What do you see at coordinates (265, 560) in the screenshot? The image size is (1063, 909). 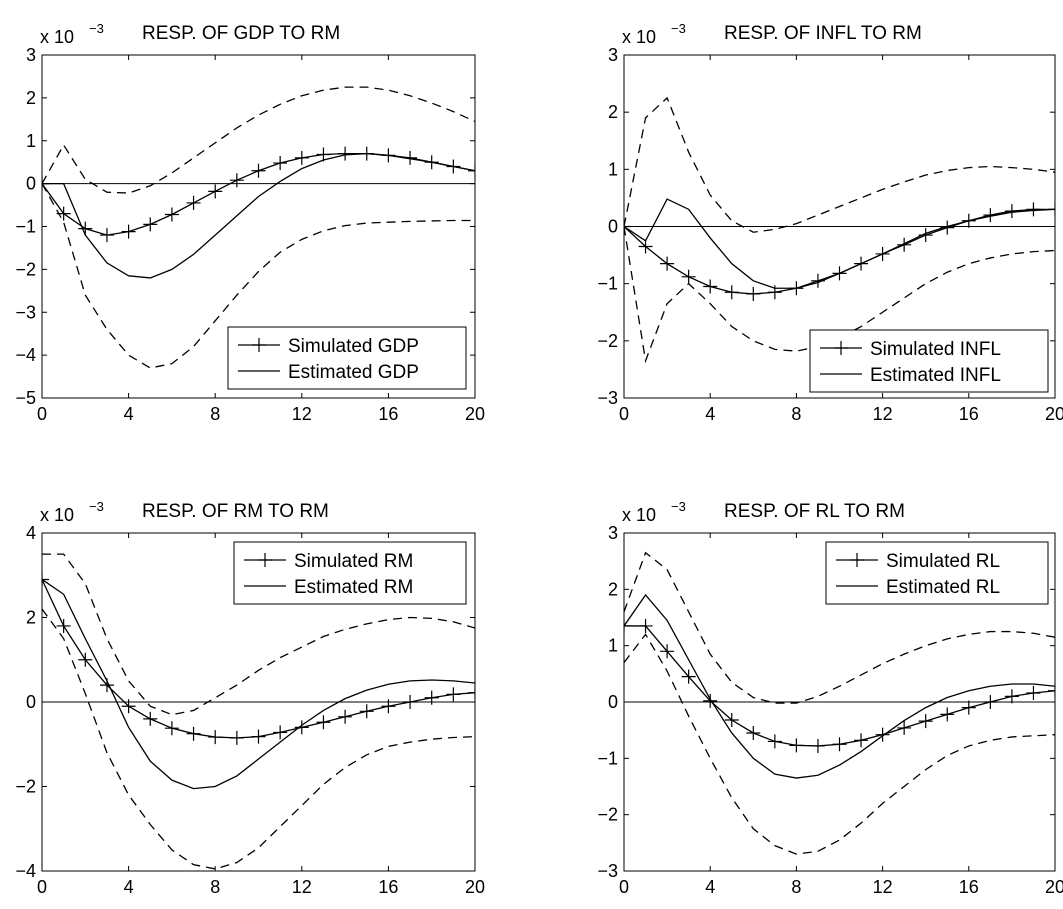 I see `legend-plus-marker` at bounding box center [265, 560].